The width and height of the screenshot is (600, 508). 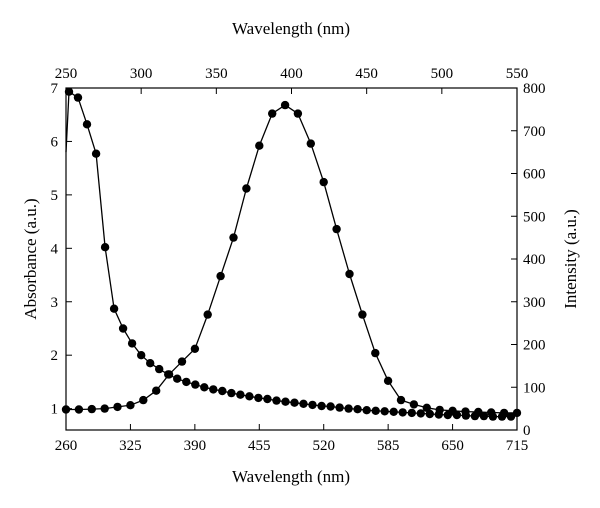 What do you see at coordinates (55, 303) in the screenshot?
I see `y-left-tick-label-2: 3` at bounding box center [55, 303].